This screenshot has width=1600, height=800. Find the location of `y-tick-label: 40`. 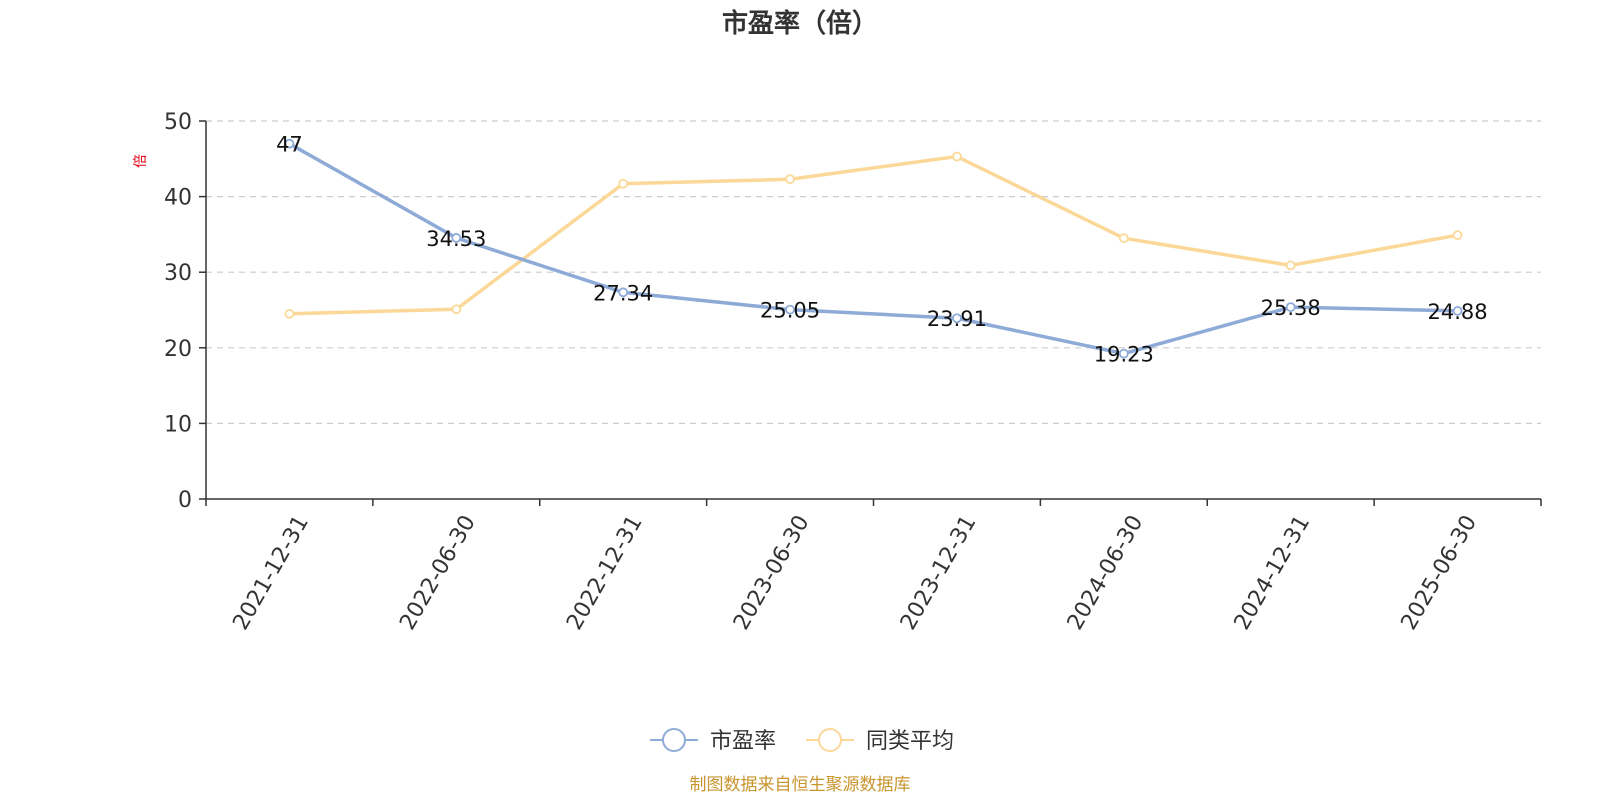

y-tick-label: 40 is located at coordinates (178, 198).